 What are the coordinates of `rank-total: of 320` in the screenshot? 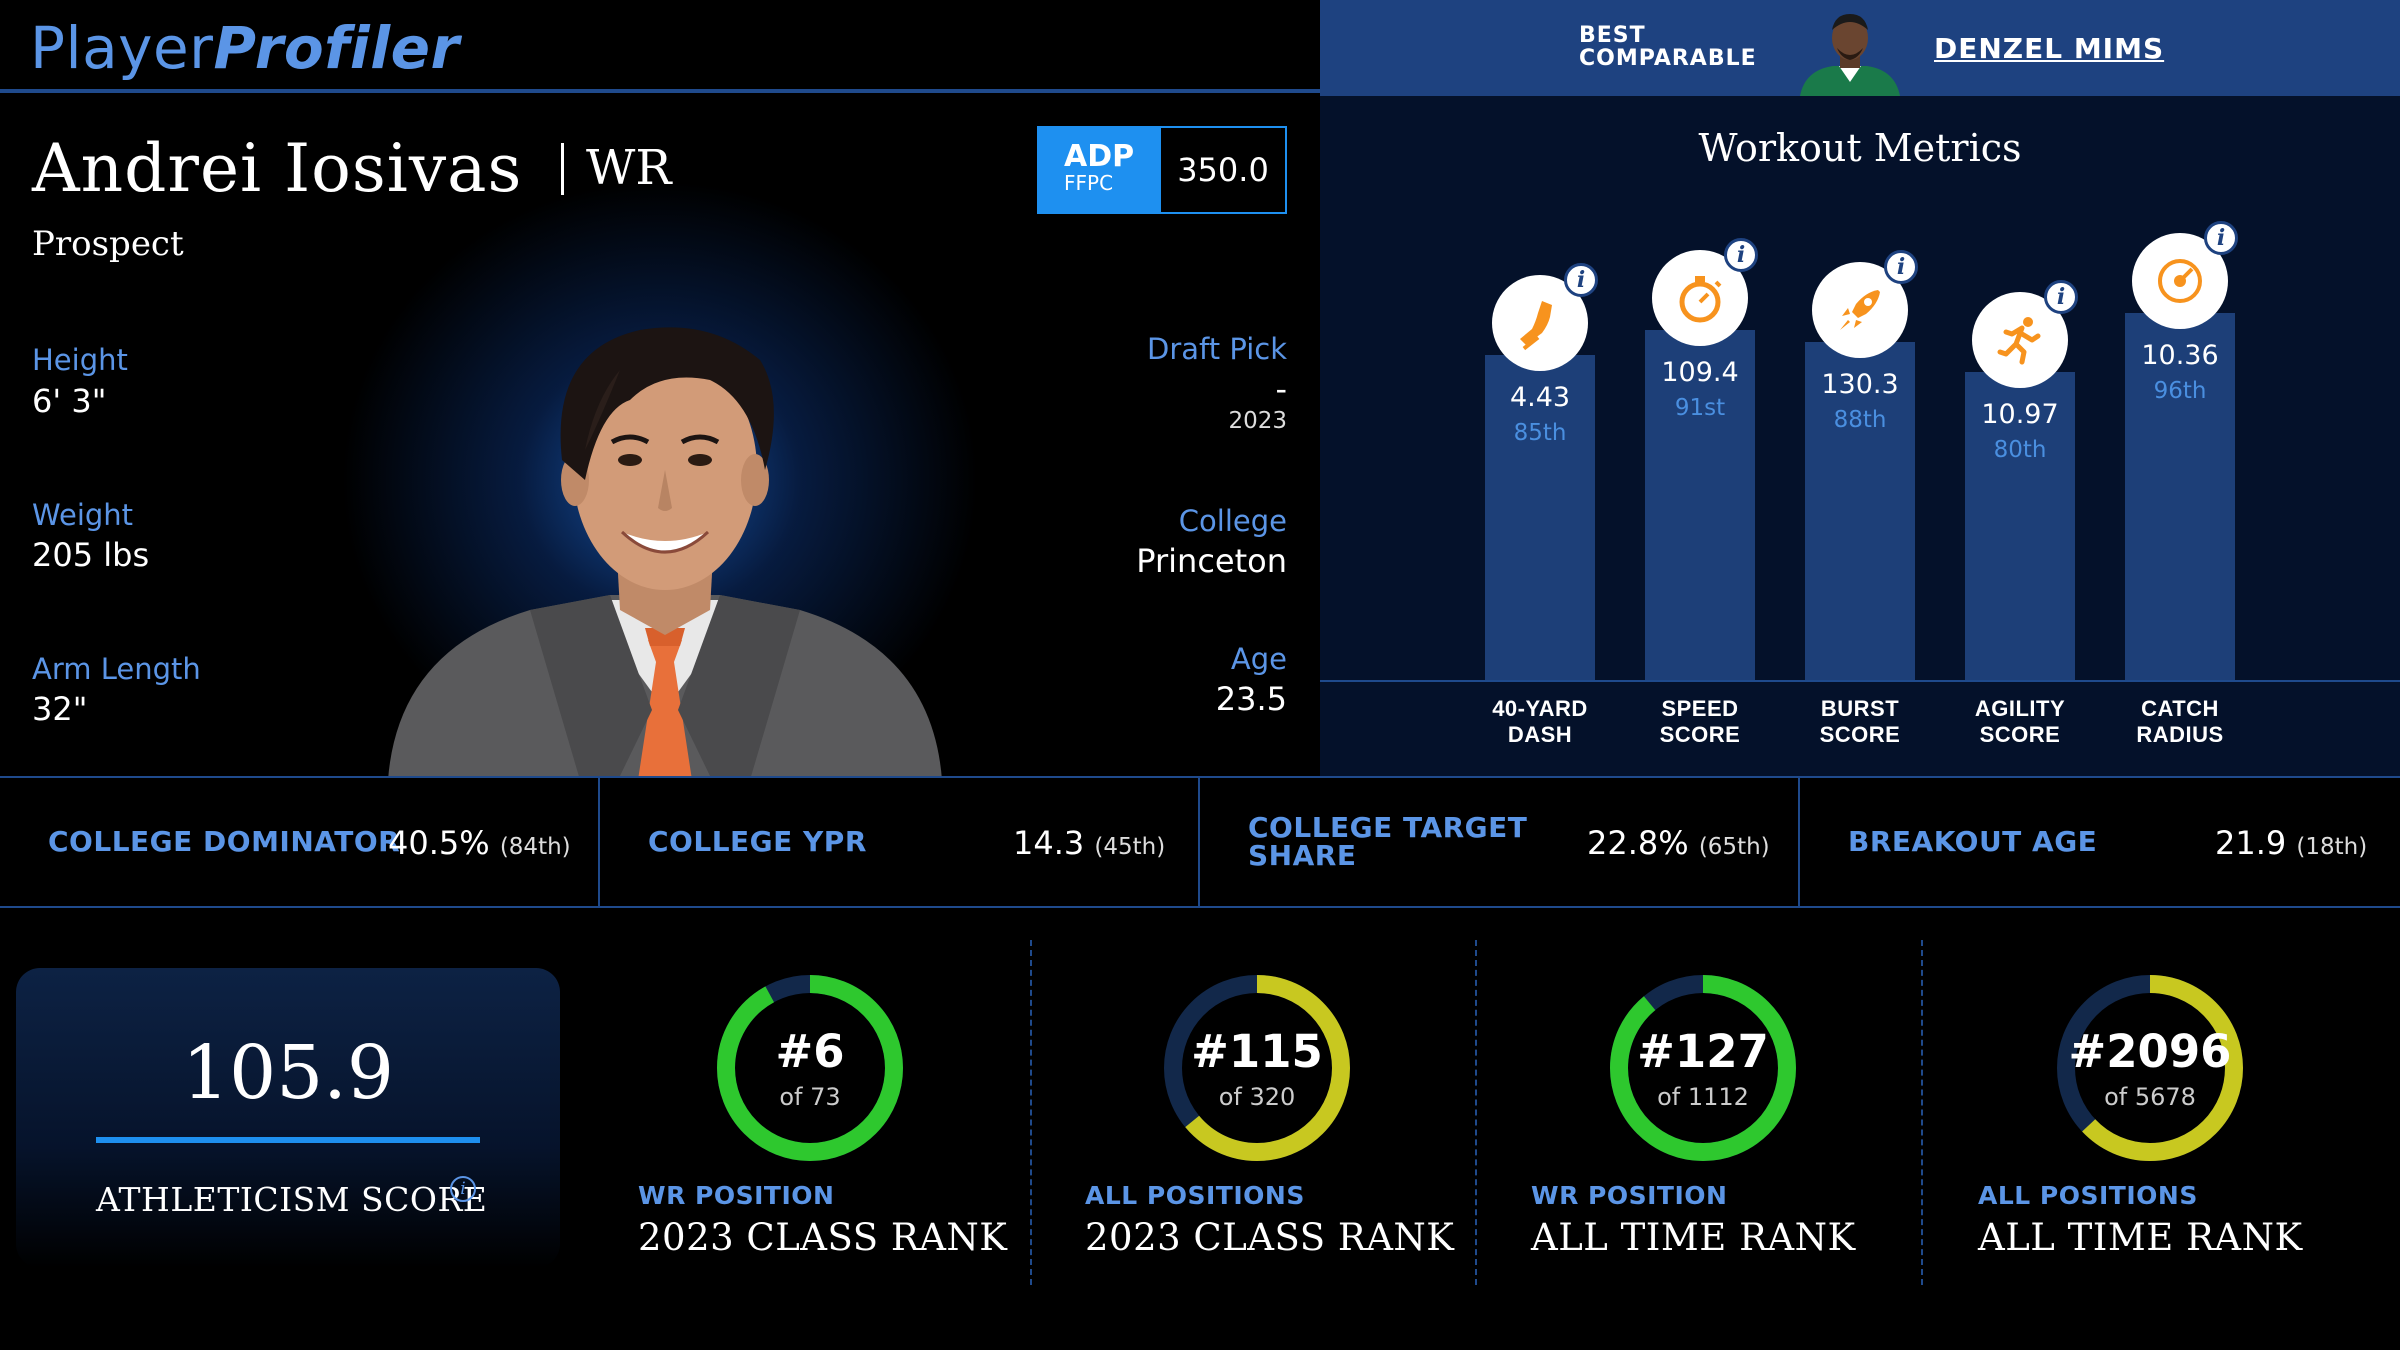 It's located at (1257, 1097).